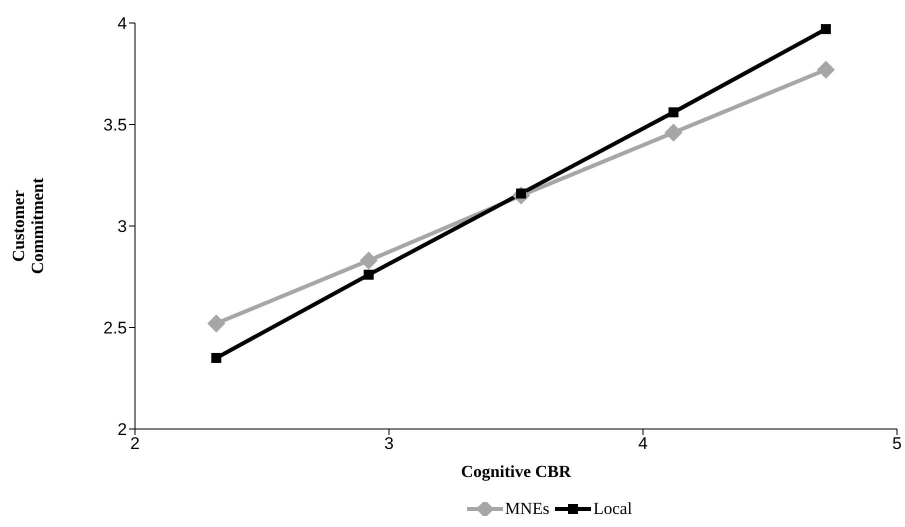 Image resolution: width=905 pixels, height=527 pixels. What do you see at coordinates (122, 430) in the screenshot?
I see `y-tick-label: 2` at bounding box center [122, 430].